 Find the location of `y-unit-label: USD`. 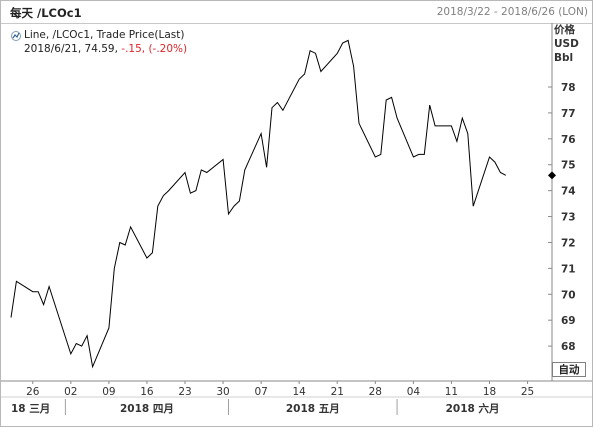

y-unit-label: USD is located at coordinates (566, 44).